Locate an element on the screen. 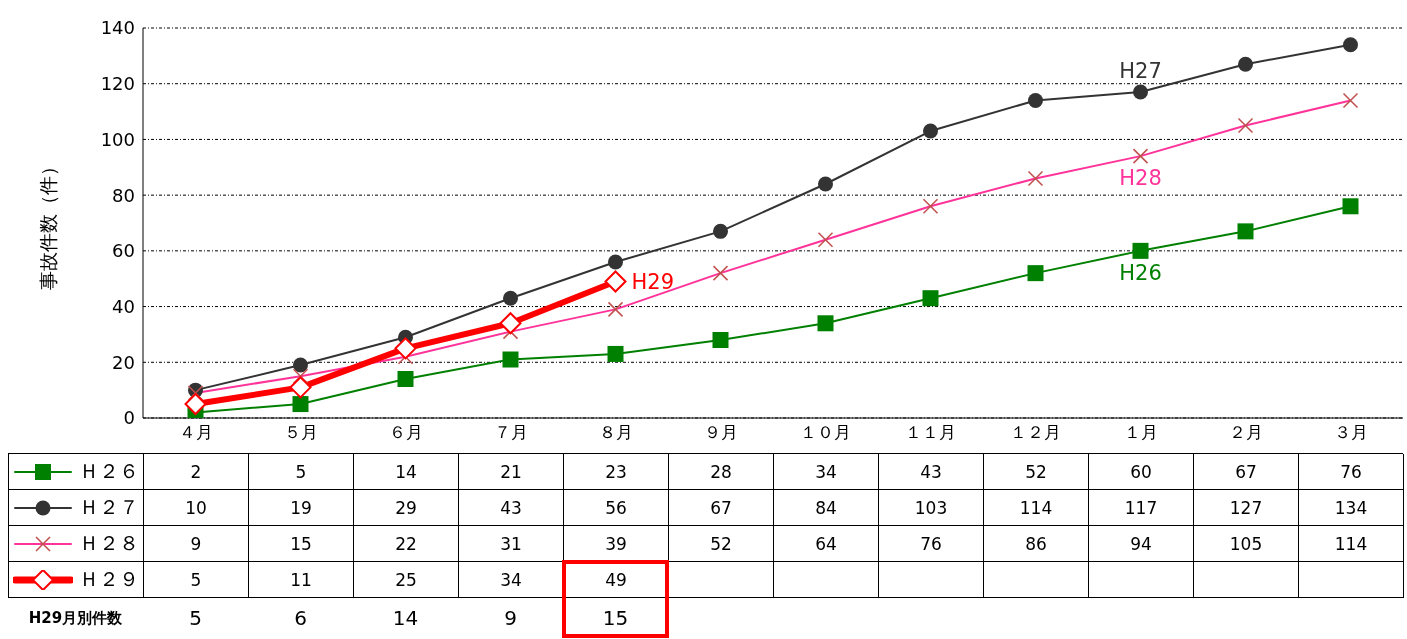 This screenshot has width=1407, height=639. text: 6 is located at coordinates (300, 618).